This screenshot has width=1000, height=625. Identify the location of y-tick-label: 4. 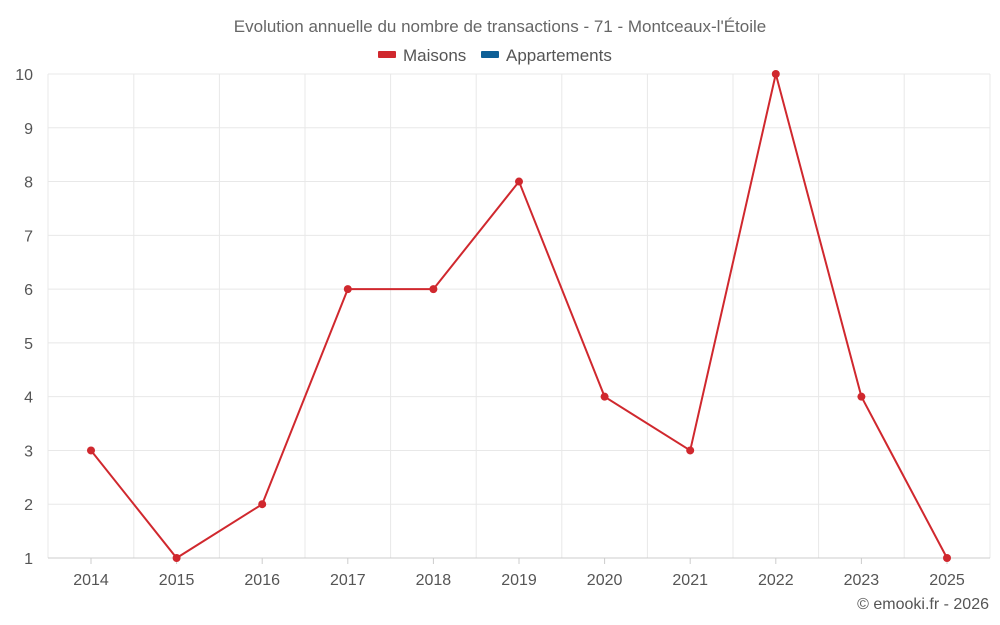
(28, 398).